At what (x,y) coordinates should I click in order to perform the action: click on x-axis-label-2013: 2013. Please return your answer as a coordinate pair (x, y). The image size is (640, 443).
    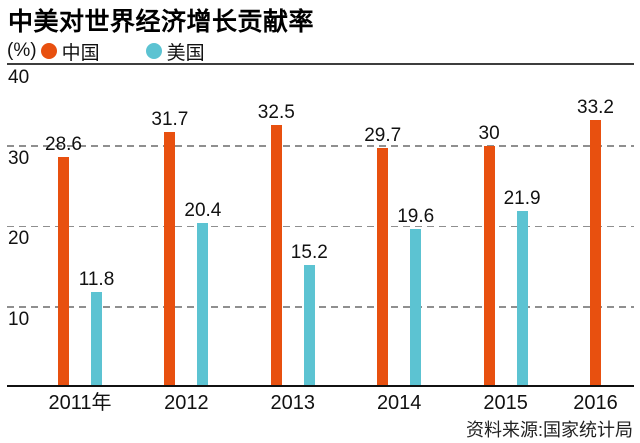
    Looking at the image, I should click on (293, 403).